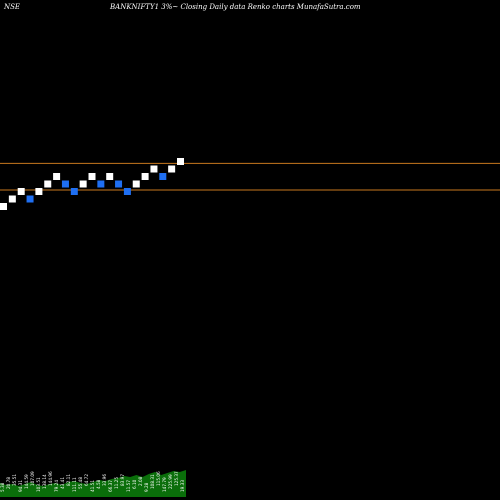  What do you see at coordinates (14, 480) in the screenshot?
I see `volume-label: 35.51` at bounding box center [14, 480].